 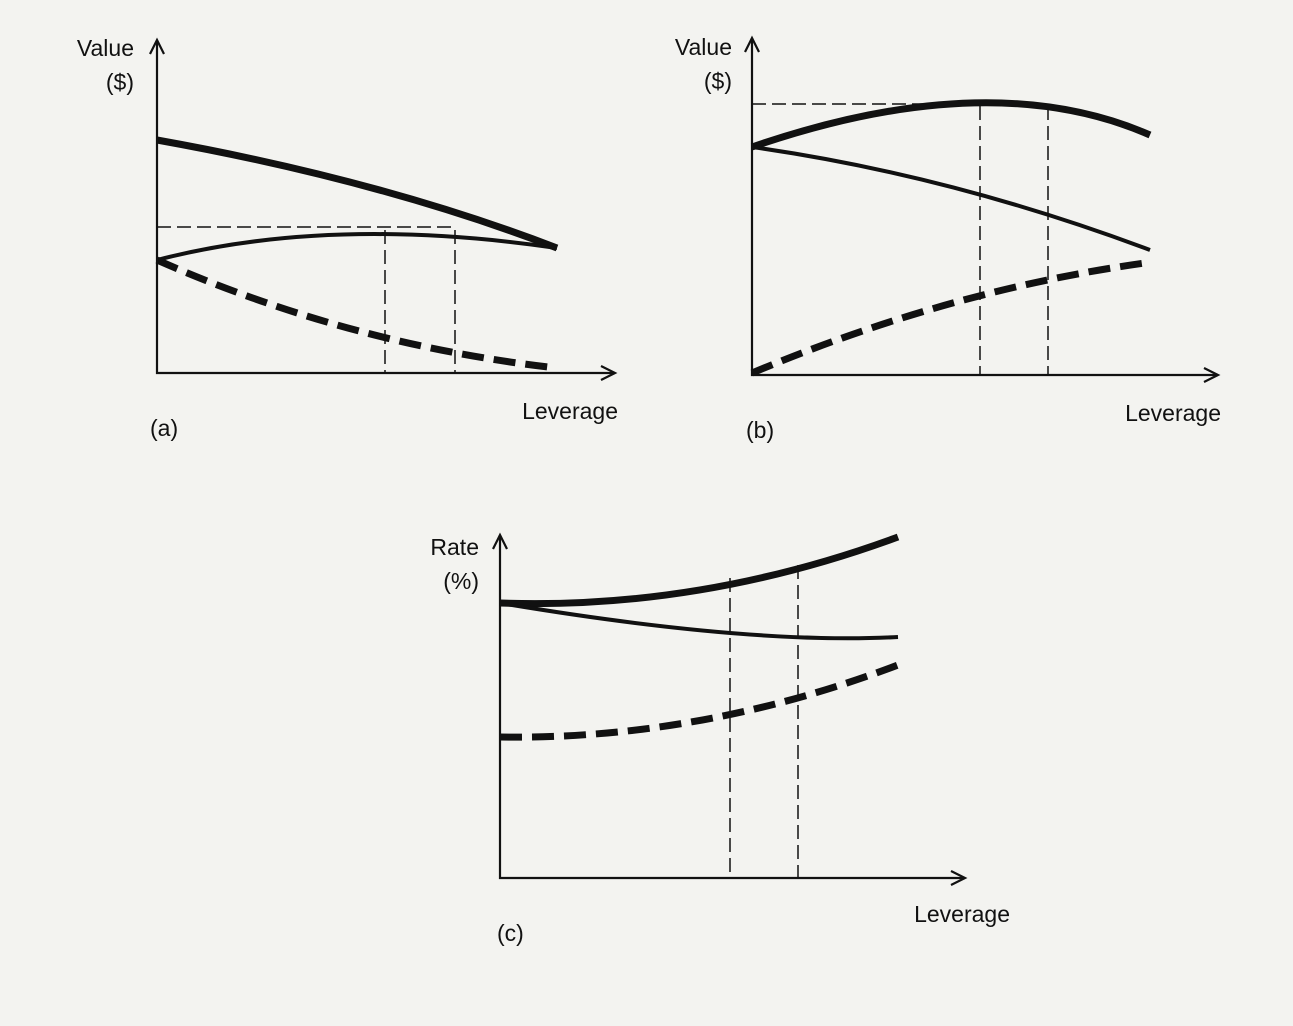 I want to click on caption: (a), so click(x=164, y=428).